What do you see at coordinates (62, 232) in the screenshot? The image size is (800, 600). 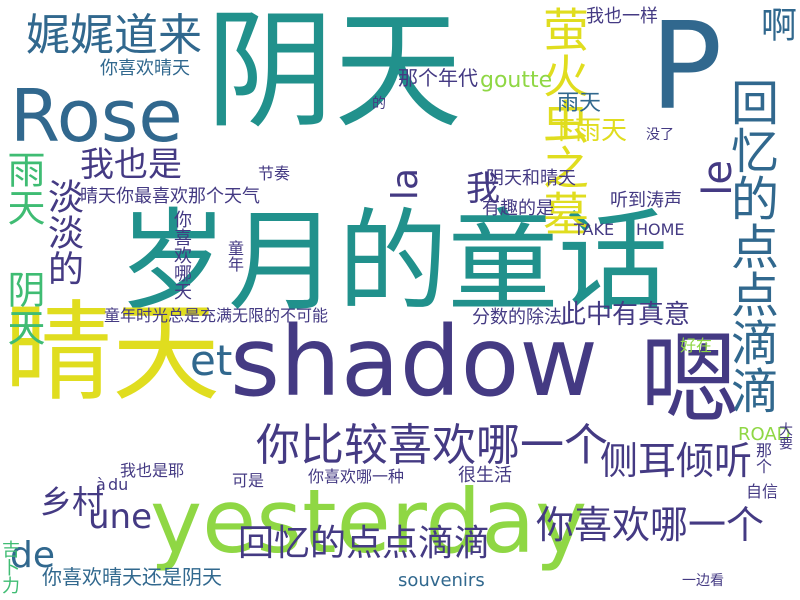 I see `word-dandande: 淡淡的` at bounding box center [62, 232].